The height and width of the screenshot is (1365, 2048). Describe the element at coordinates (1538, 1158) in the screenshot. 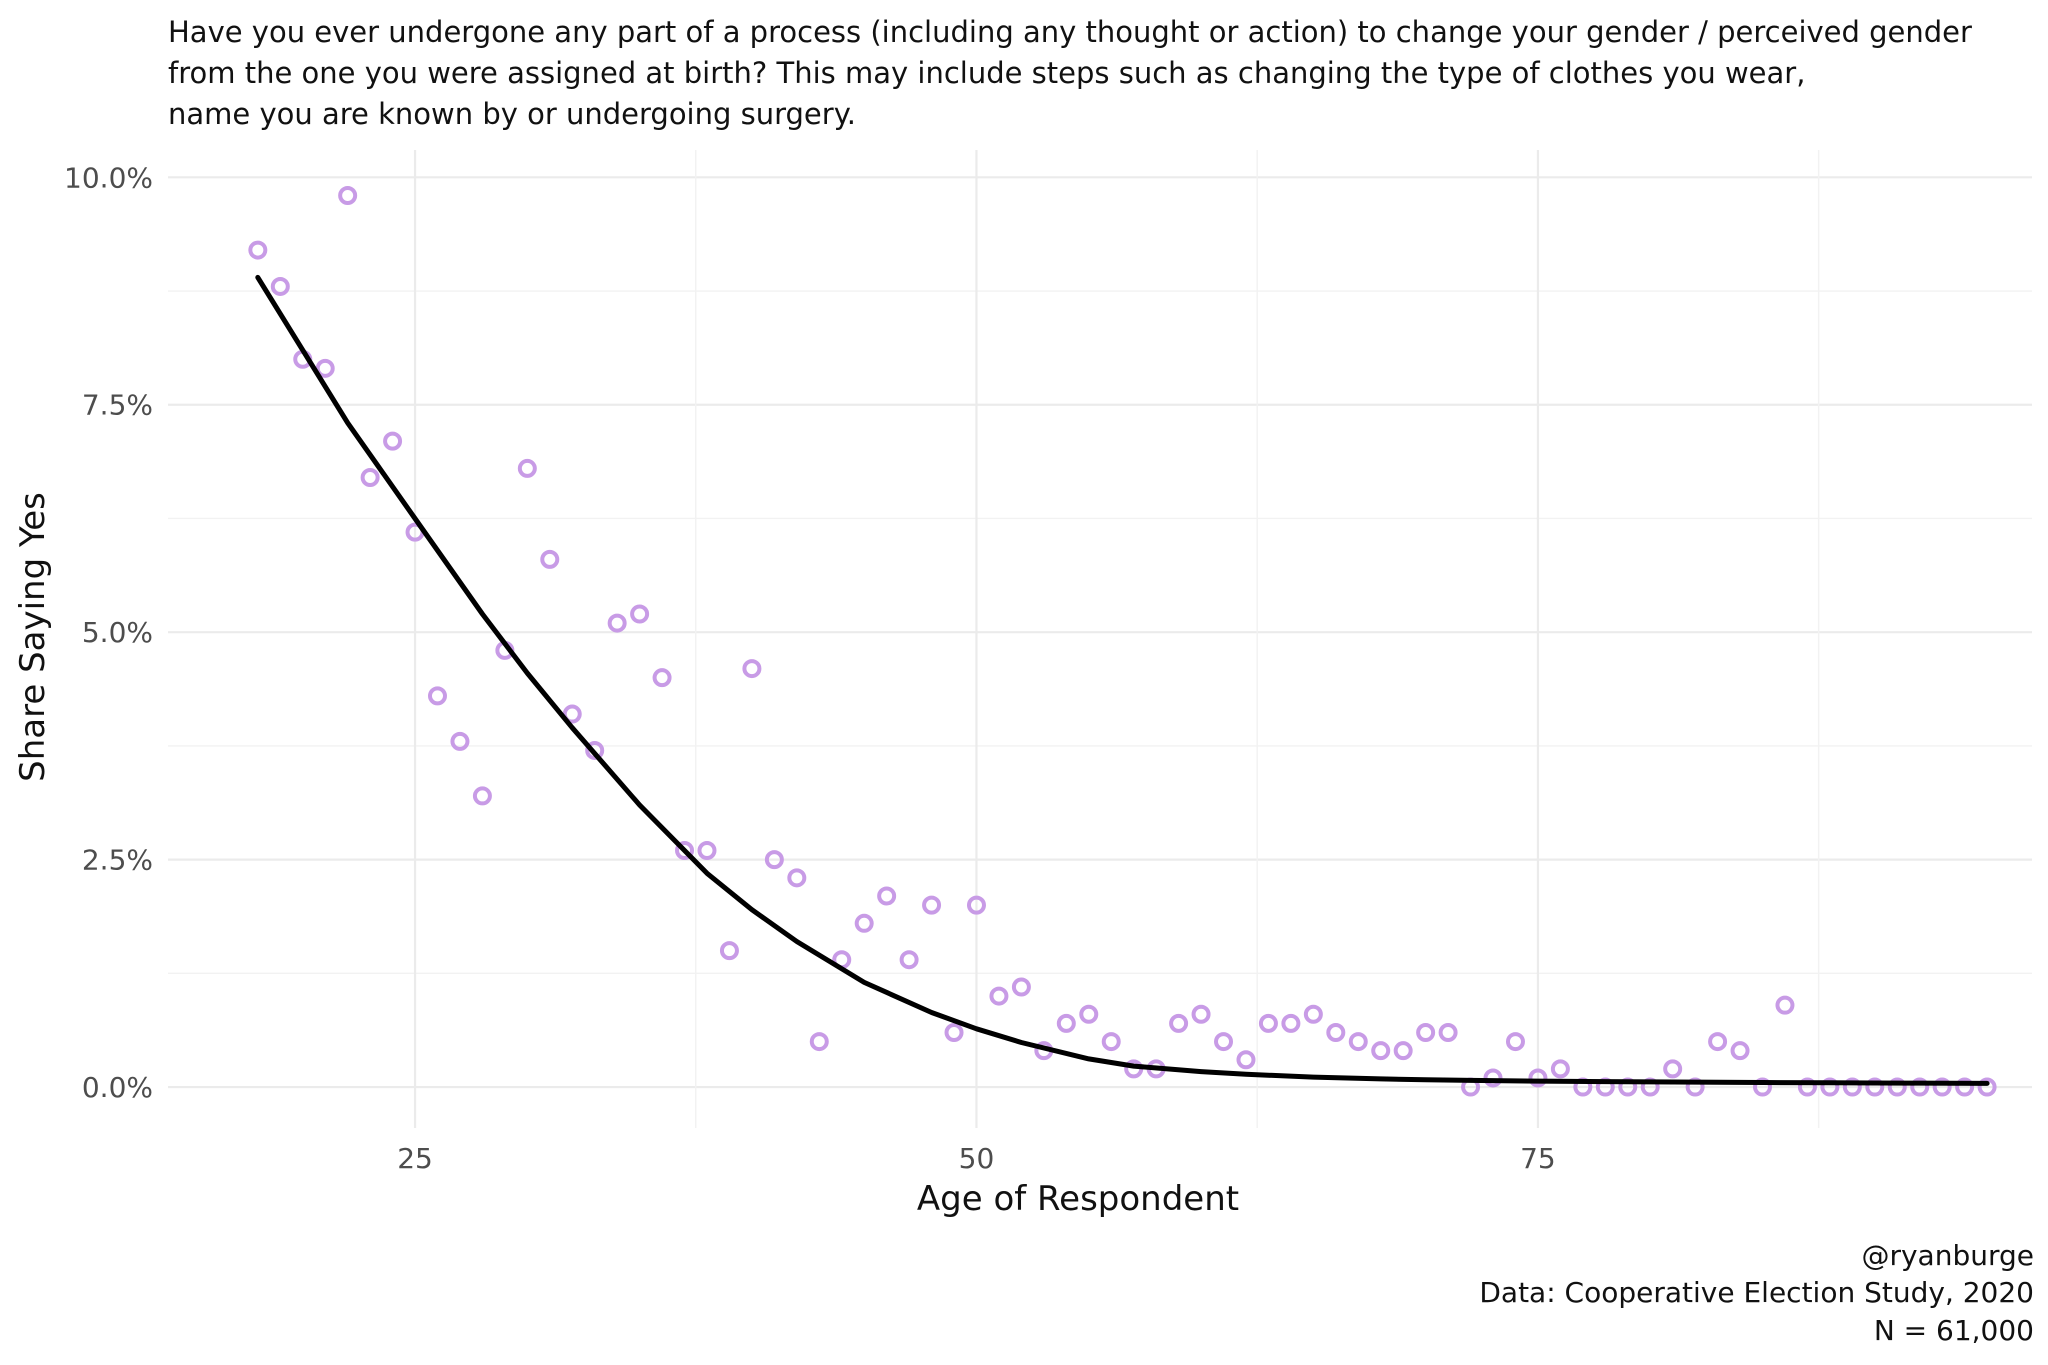

I see `x-tick-label: 75` at that location.